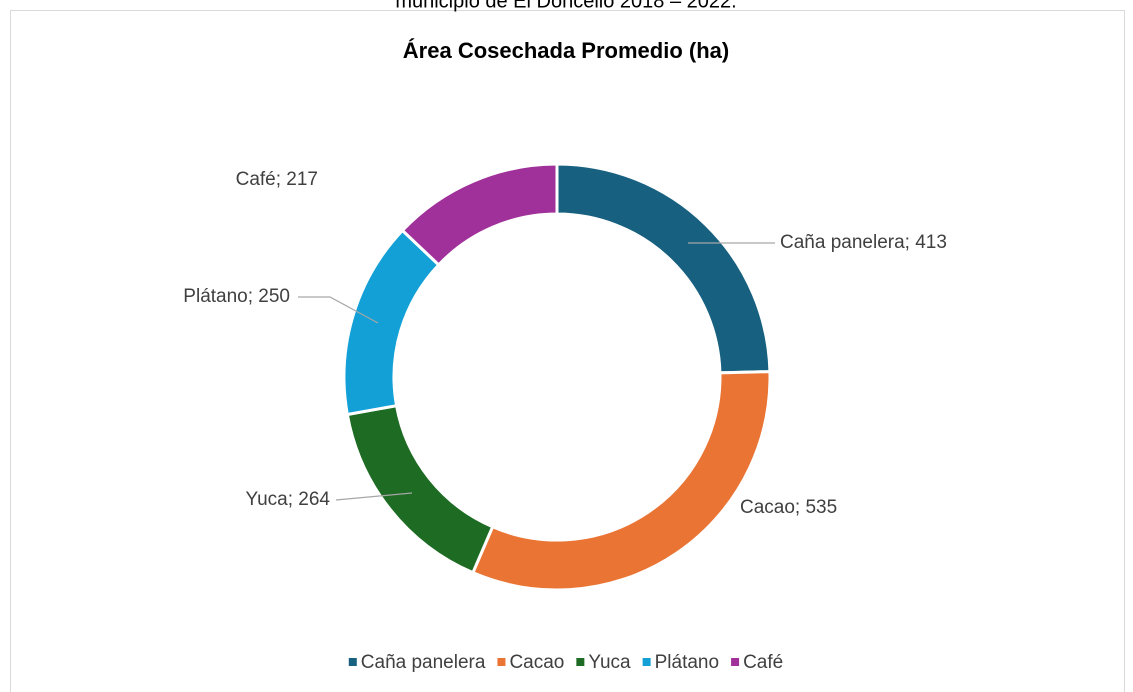  I want to click on data-label: Plátano; 250, so click(236, 296).